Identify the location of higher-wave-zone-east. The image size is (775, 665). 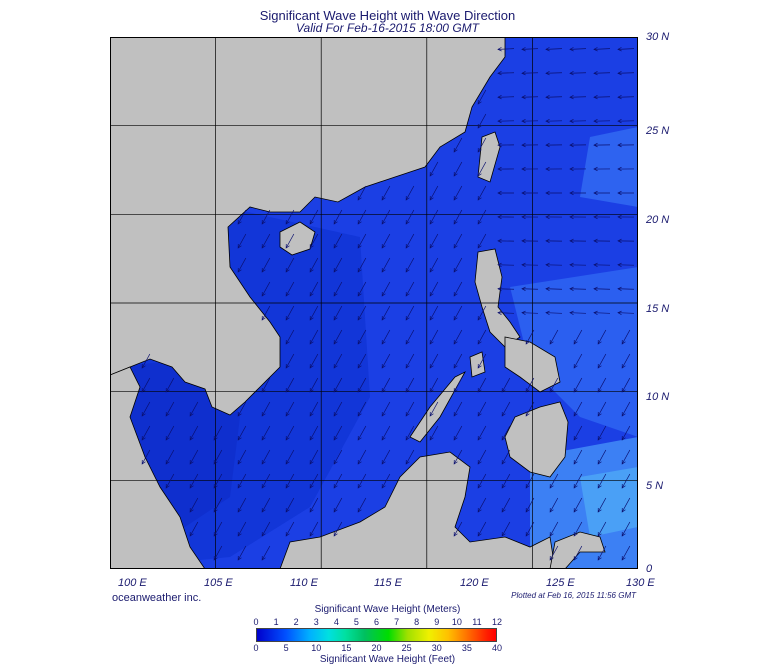
(574, 352).